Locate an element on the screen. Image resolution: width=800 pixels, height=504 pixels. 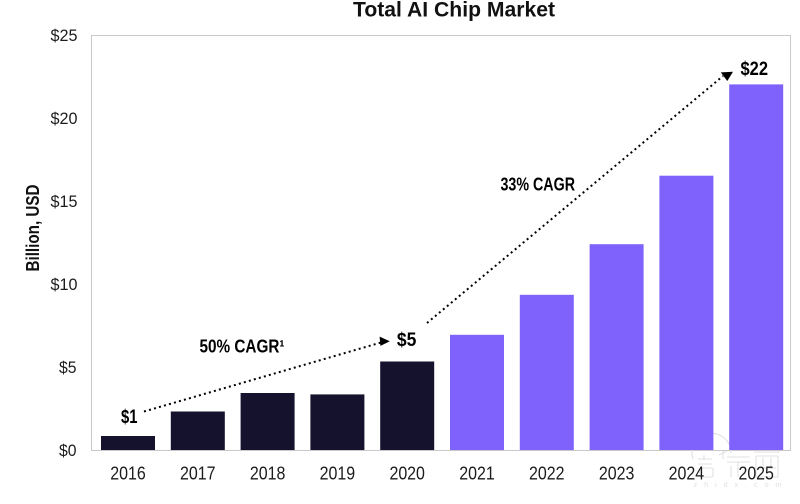
svg-text: $1 is located at coordinates (129, 417).